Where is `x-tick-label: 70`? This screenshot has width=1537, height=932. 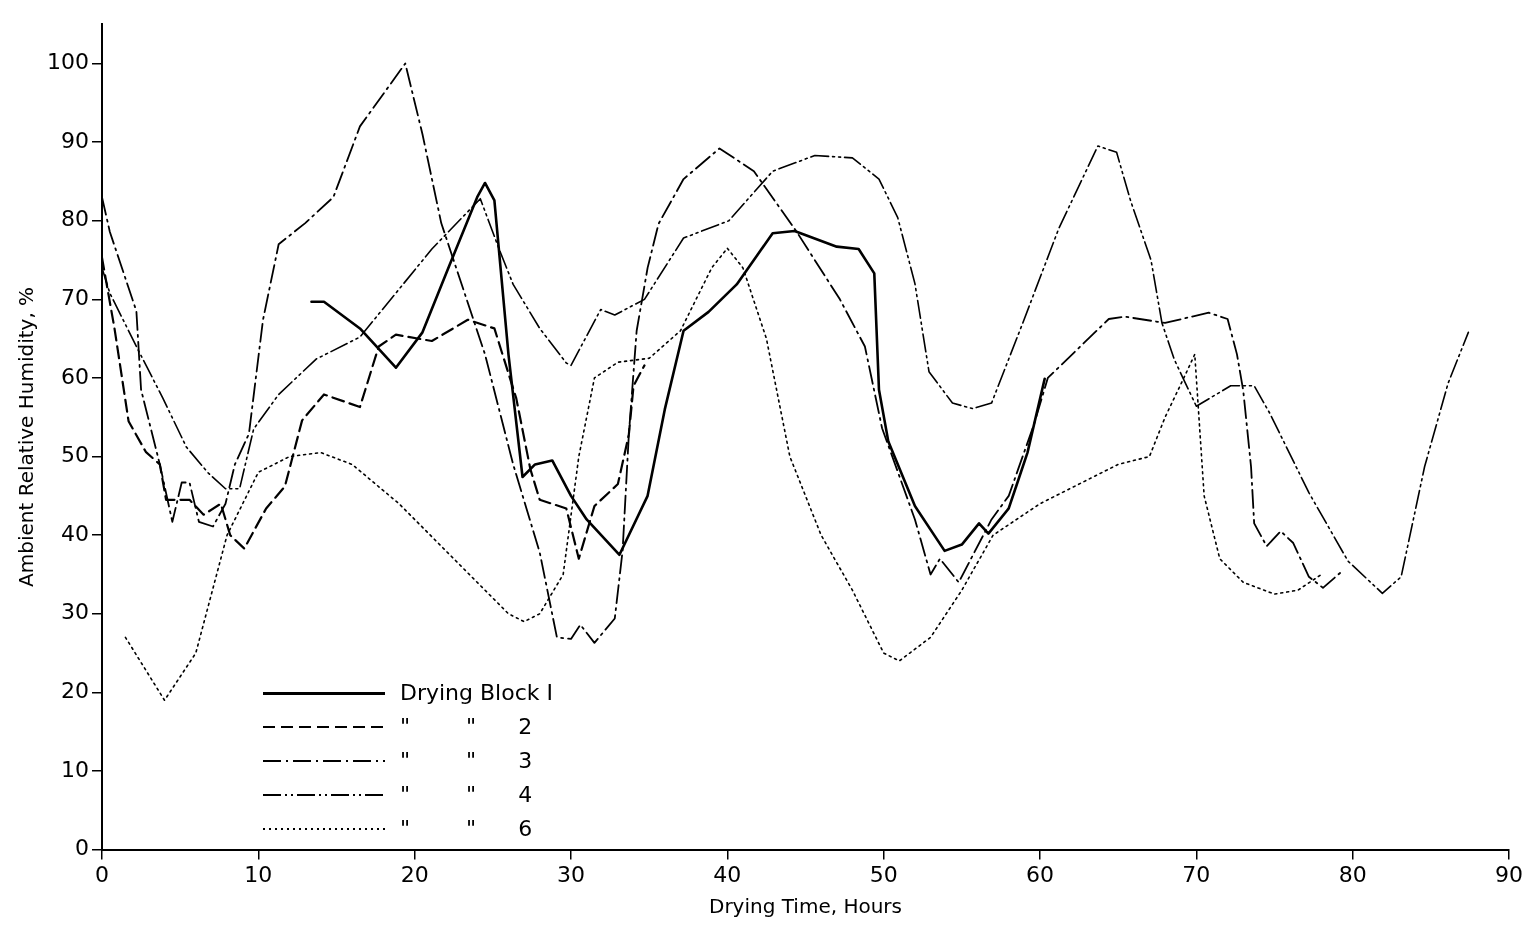
x-tick-label: 70 is located at coordinates (1196, 874).